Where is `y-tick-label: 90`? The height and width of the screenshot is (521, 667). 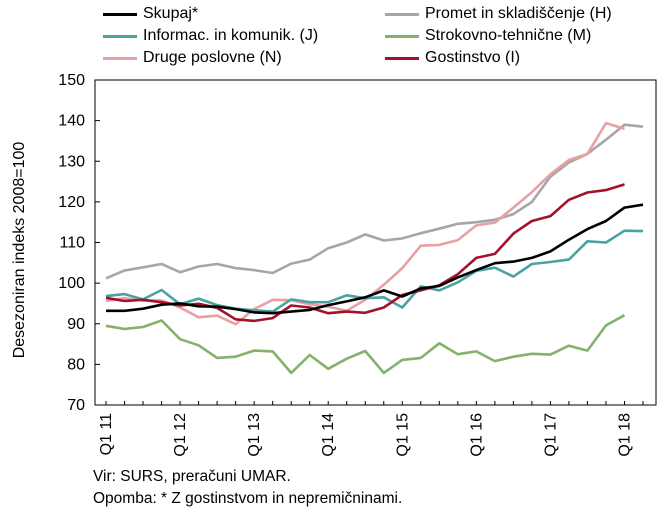
y-tick-label: 90 is located at coordinates (76, 324).